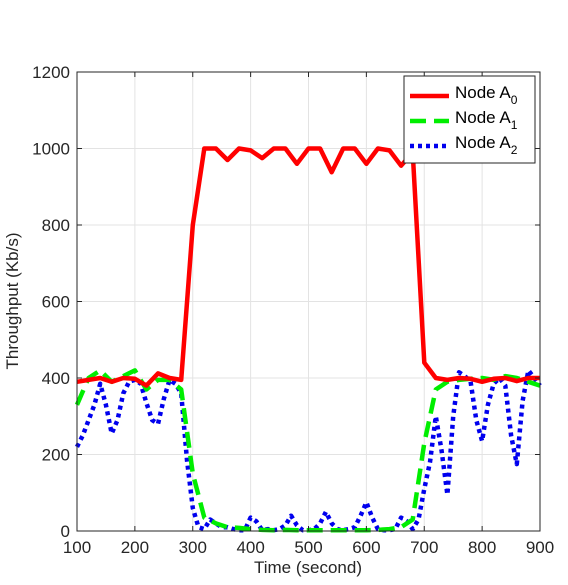 Image resolution: width=568 pixels, height=585 pixels. Describe the element at coordinates (56, 302) in the screenshot. I see `y-tick-label: 600` at that location.